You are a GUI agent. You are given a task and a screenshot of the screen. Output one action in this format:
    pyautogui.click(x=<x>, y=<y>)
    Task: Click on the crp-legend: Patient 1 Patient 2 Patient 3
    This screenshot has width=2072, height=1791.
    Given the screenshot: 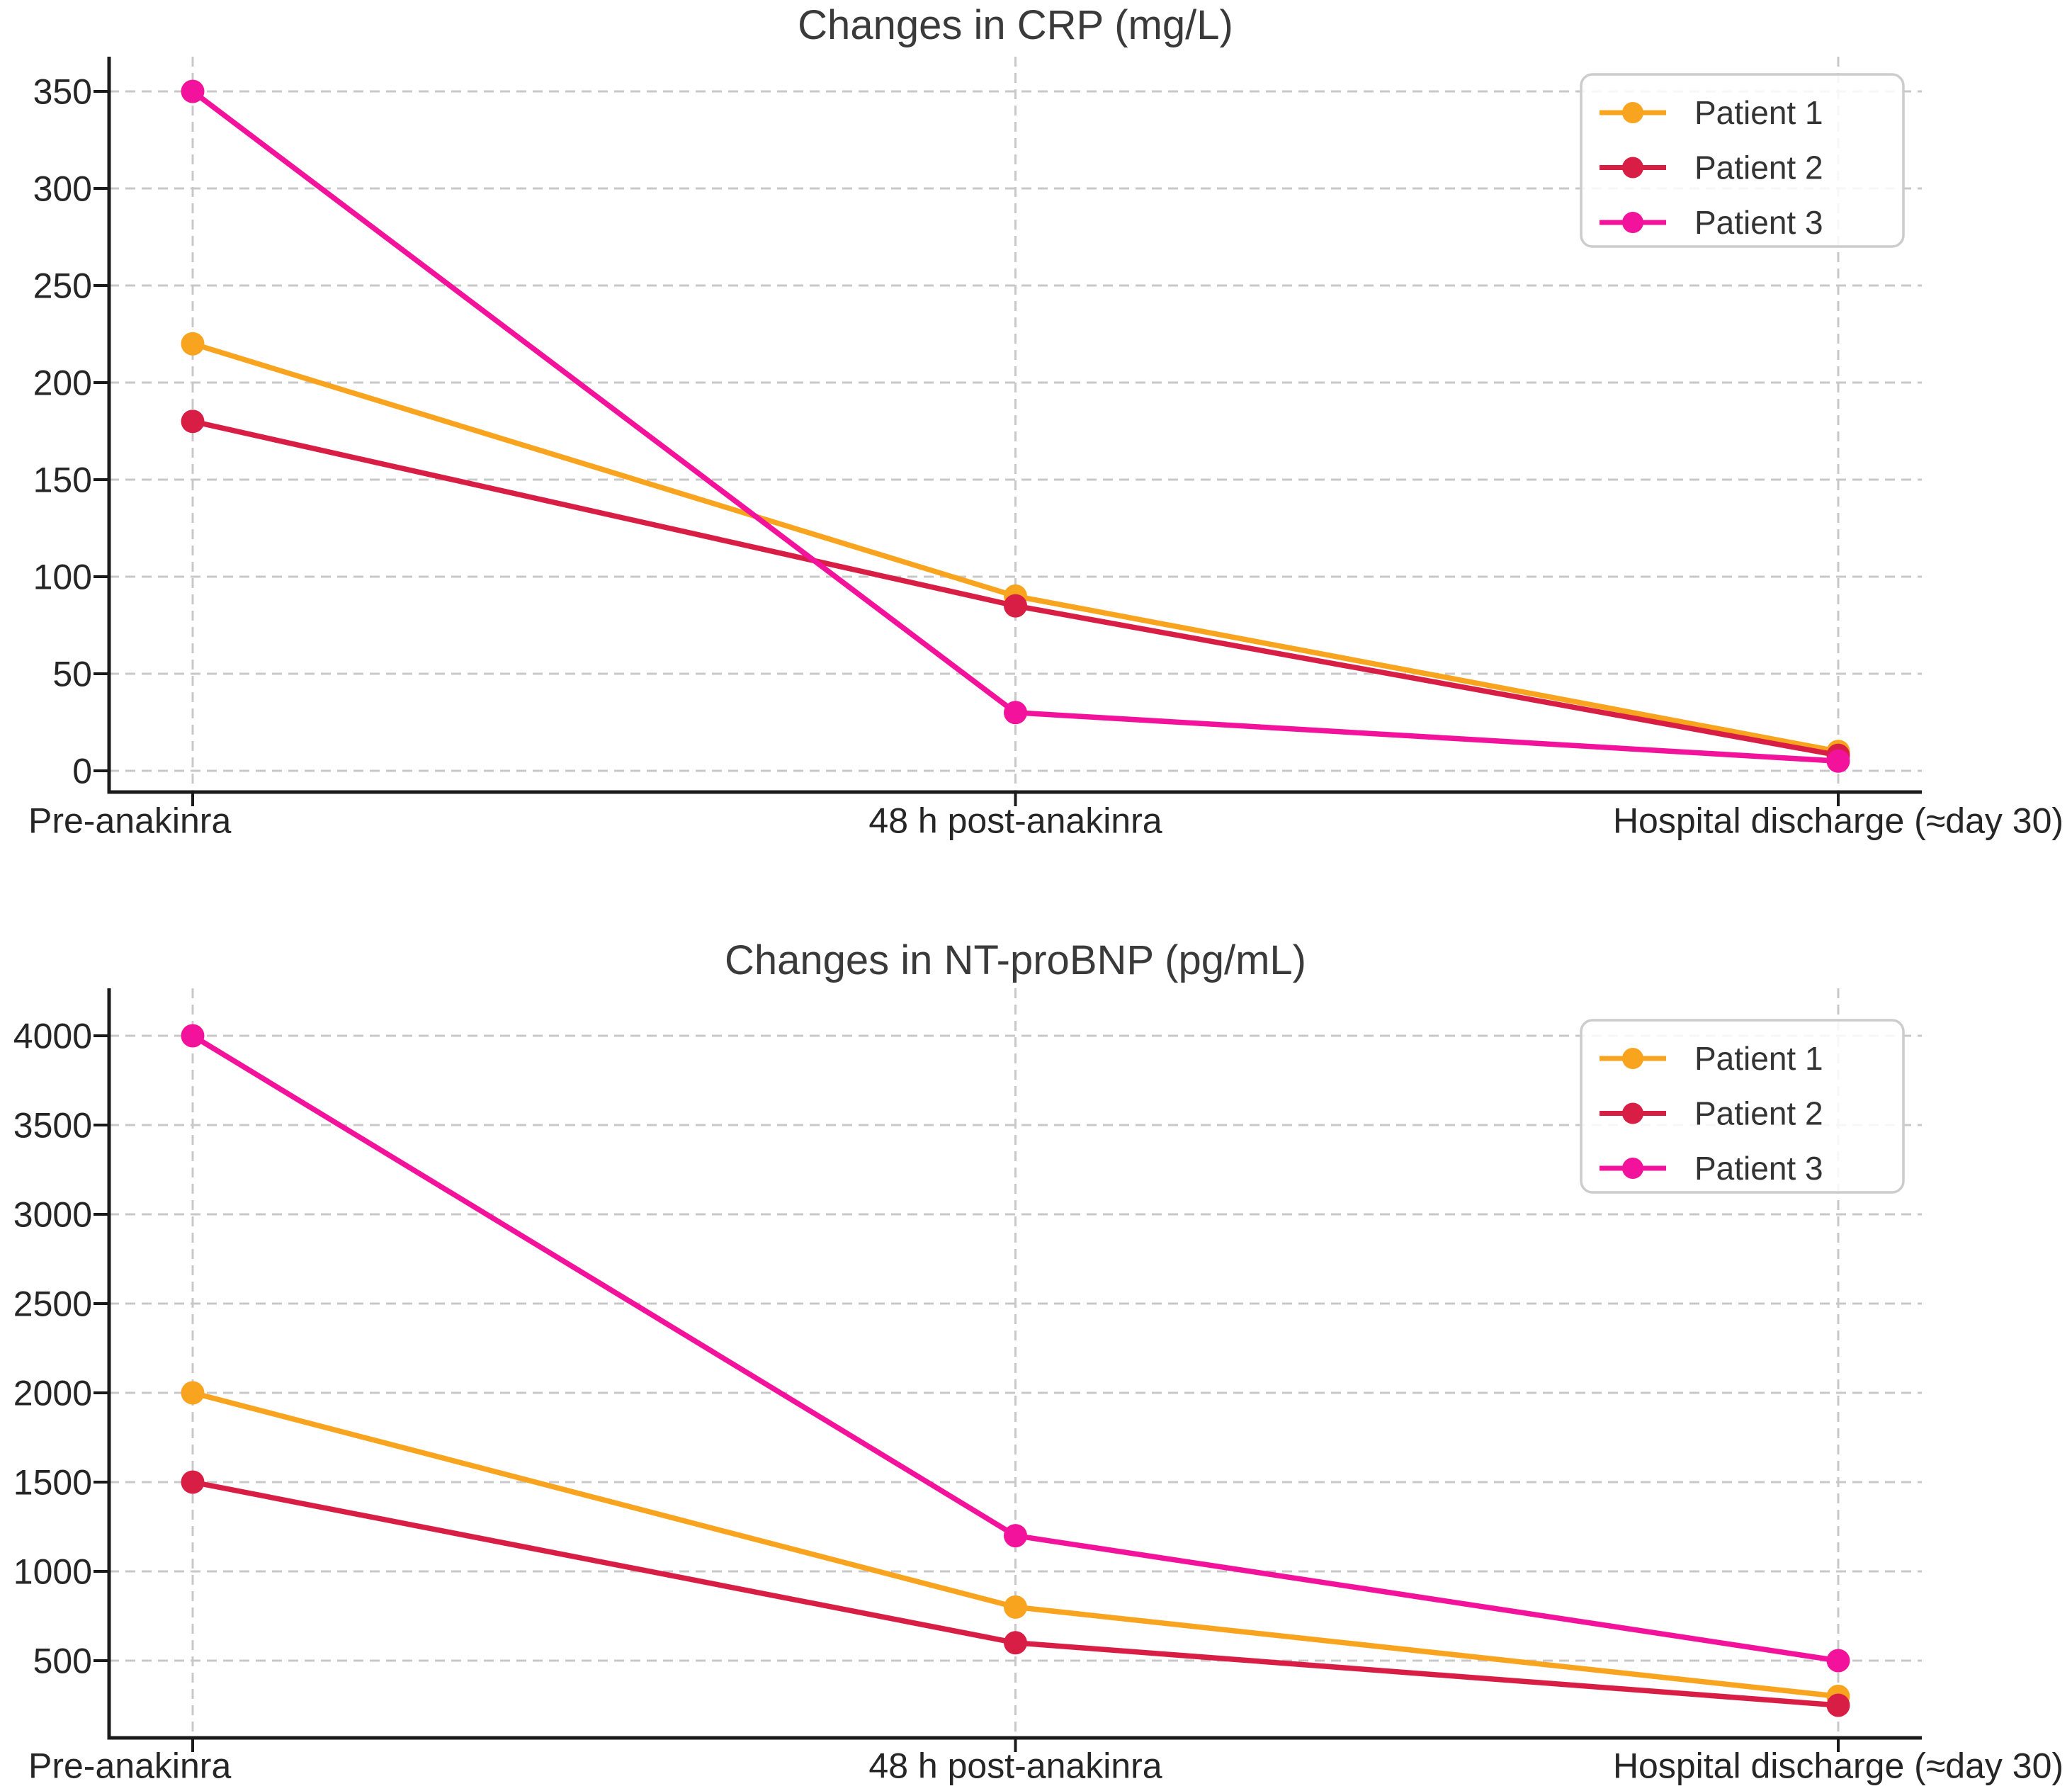 What is the action you would take?
    pyautogui.click(x=1742, y=160)
    